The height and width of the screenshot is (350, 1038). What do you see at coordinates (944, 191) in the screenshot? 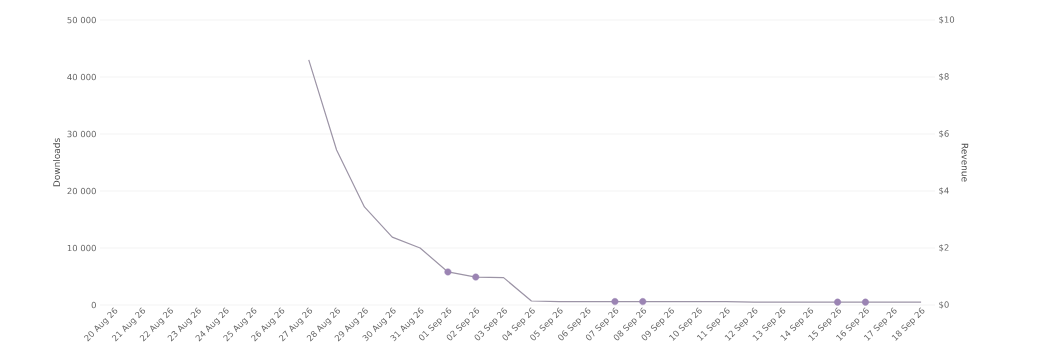
I see `y2-tick-label: $4` at bounding box center [944, 191].